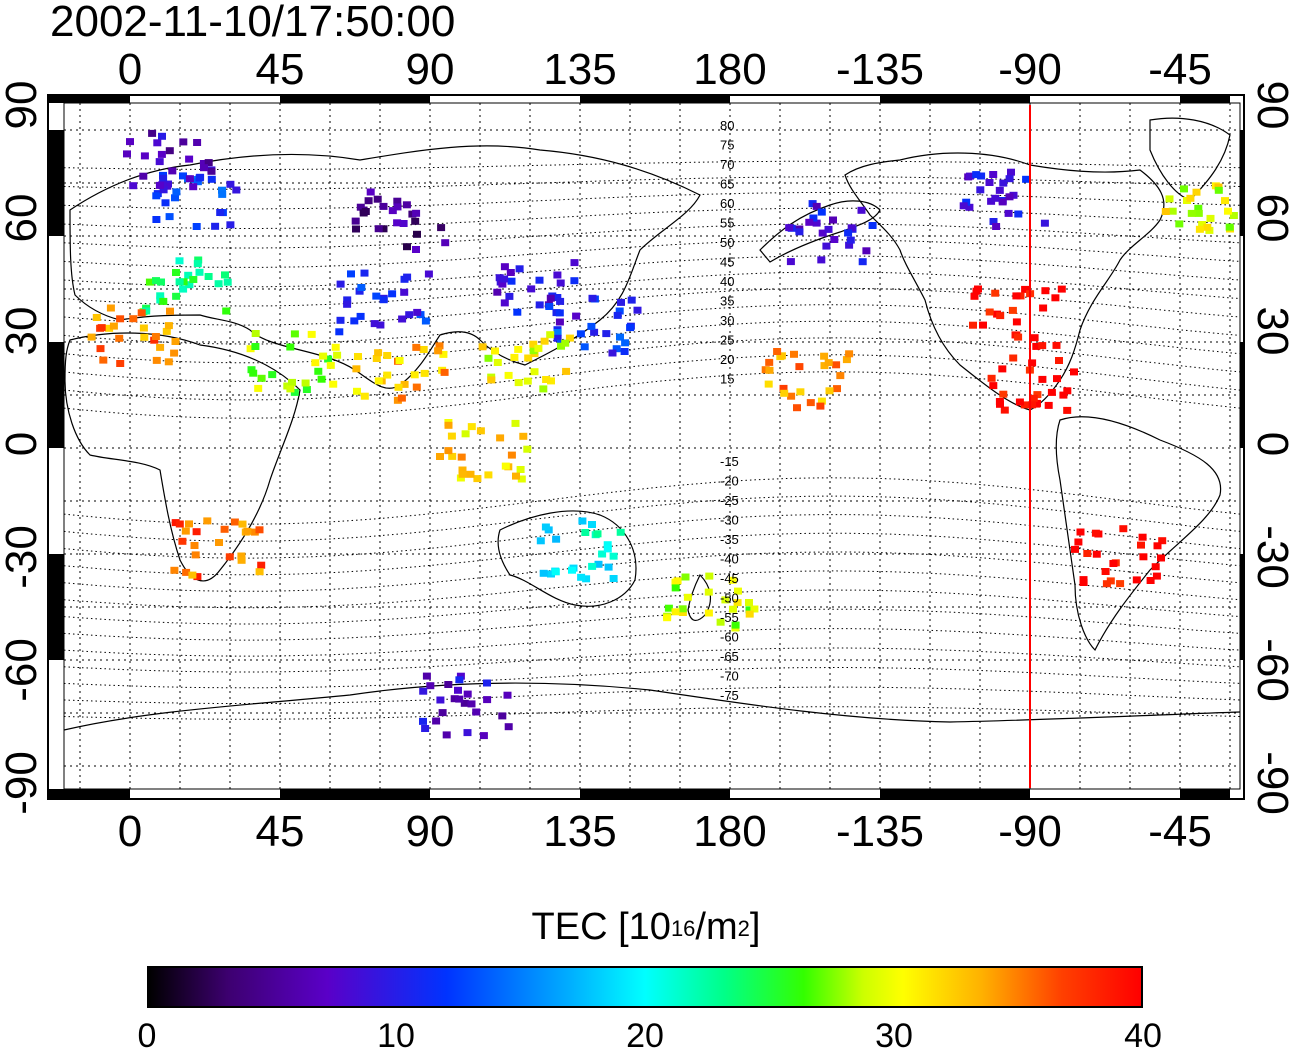 Image resolution: width=1292 pixels, height=1057 pixels. What do you see at coordinates (1030, 831) in the screenshot?
I see `lon-tick-label: -90` at bounding box center [1030, 831].